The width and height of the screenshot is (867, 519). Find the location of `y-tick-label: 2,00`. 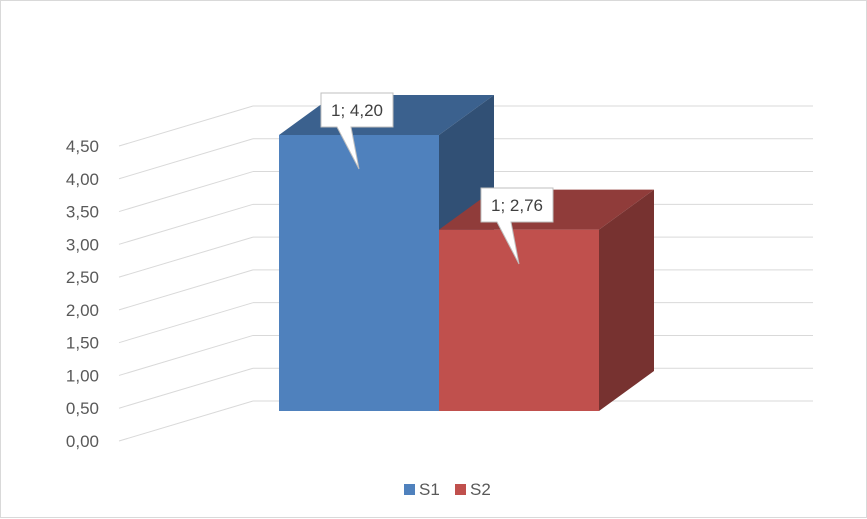

y-tick-label: 2,00 is located at coordinates (82, 310).